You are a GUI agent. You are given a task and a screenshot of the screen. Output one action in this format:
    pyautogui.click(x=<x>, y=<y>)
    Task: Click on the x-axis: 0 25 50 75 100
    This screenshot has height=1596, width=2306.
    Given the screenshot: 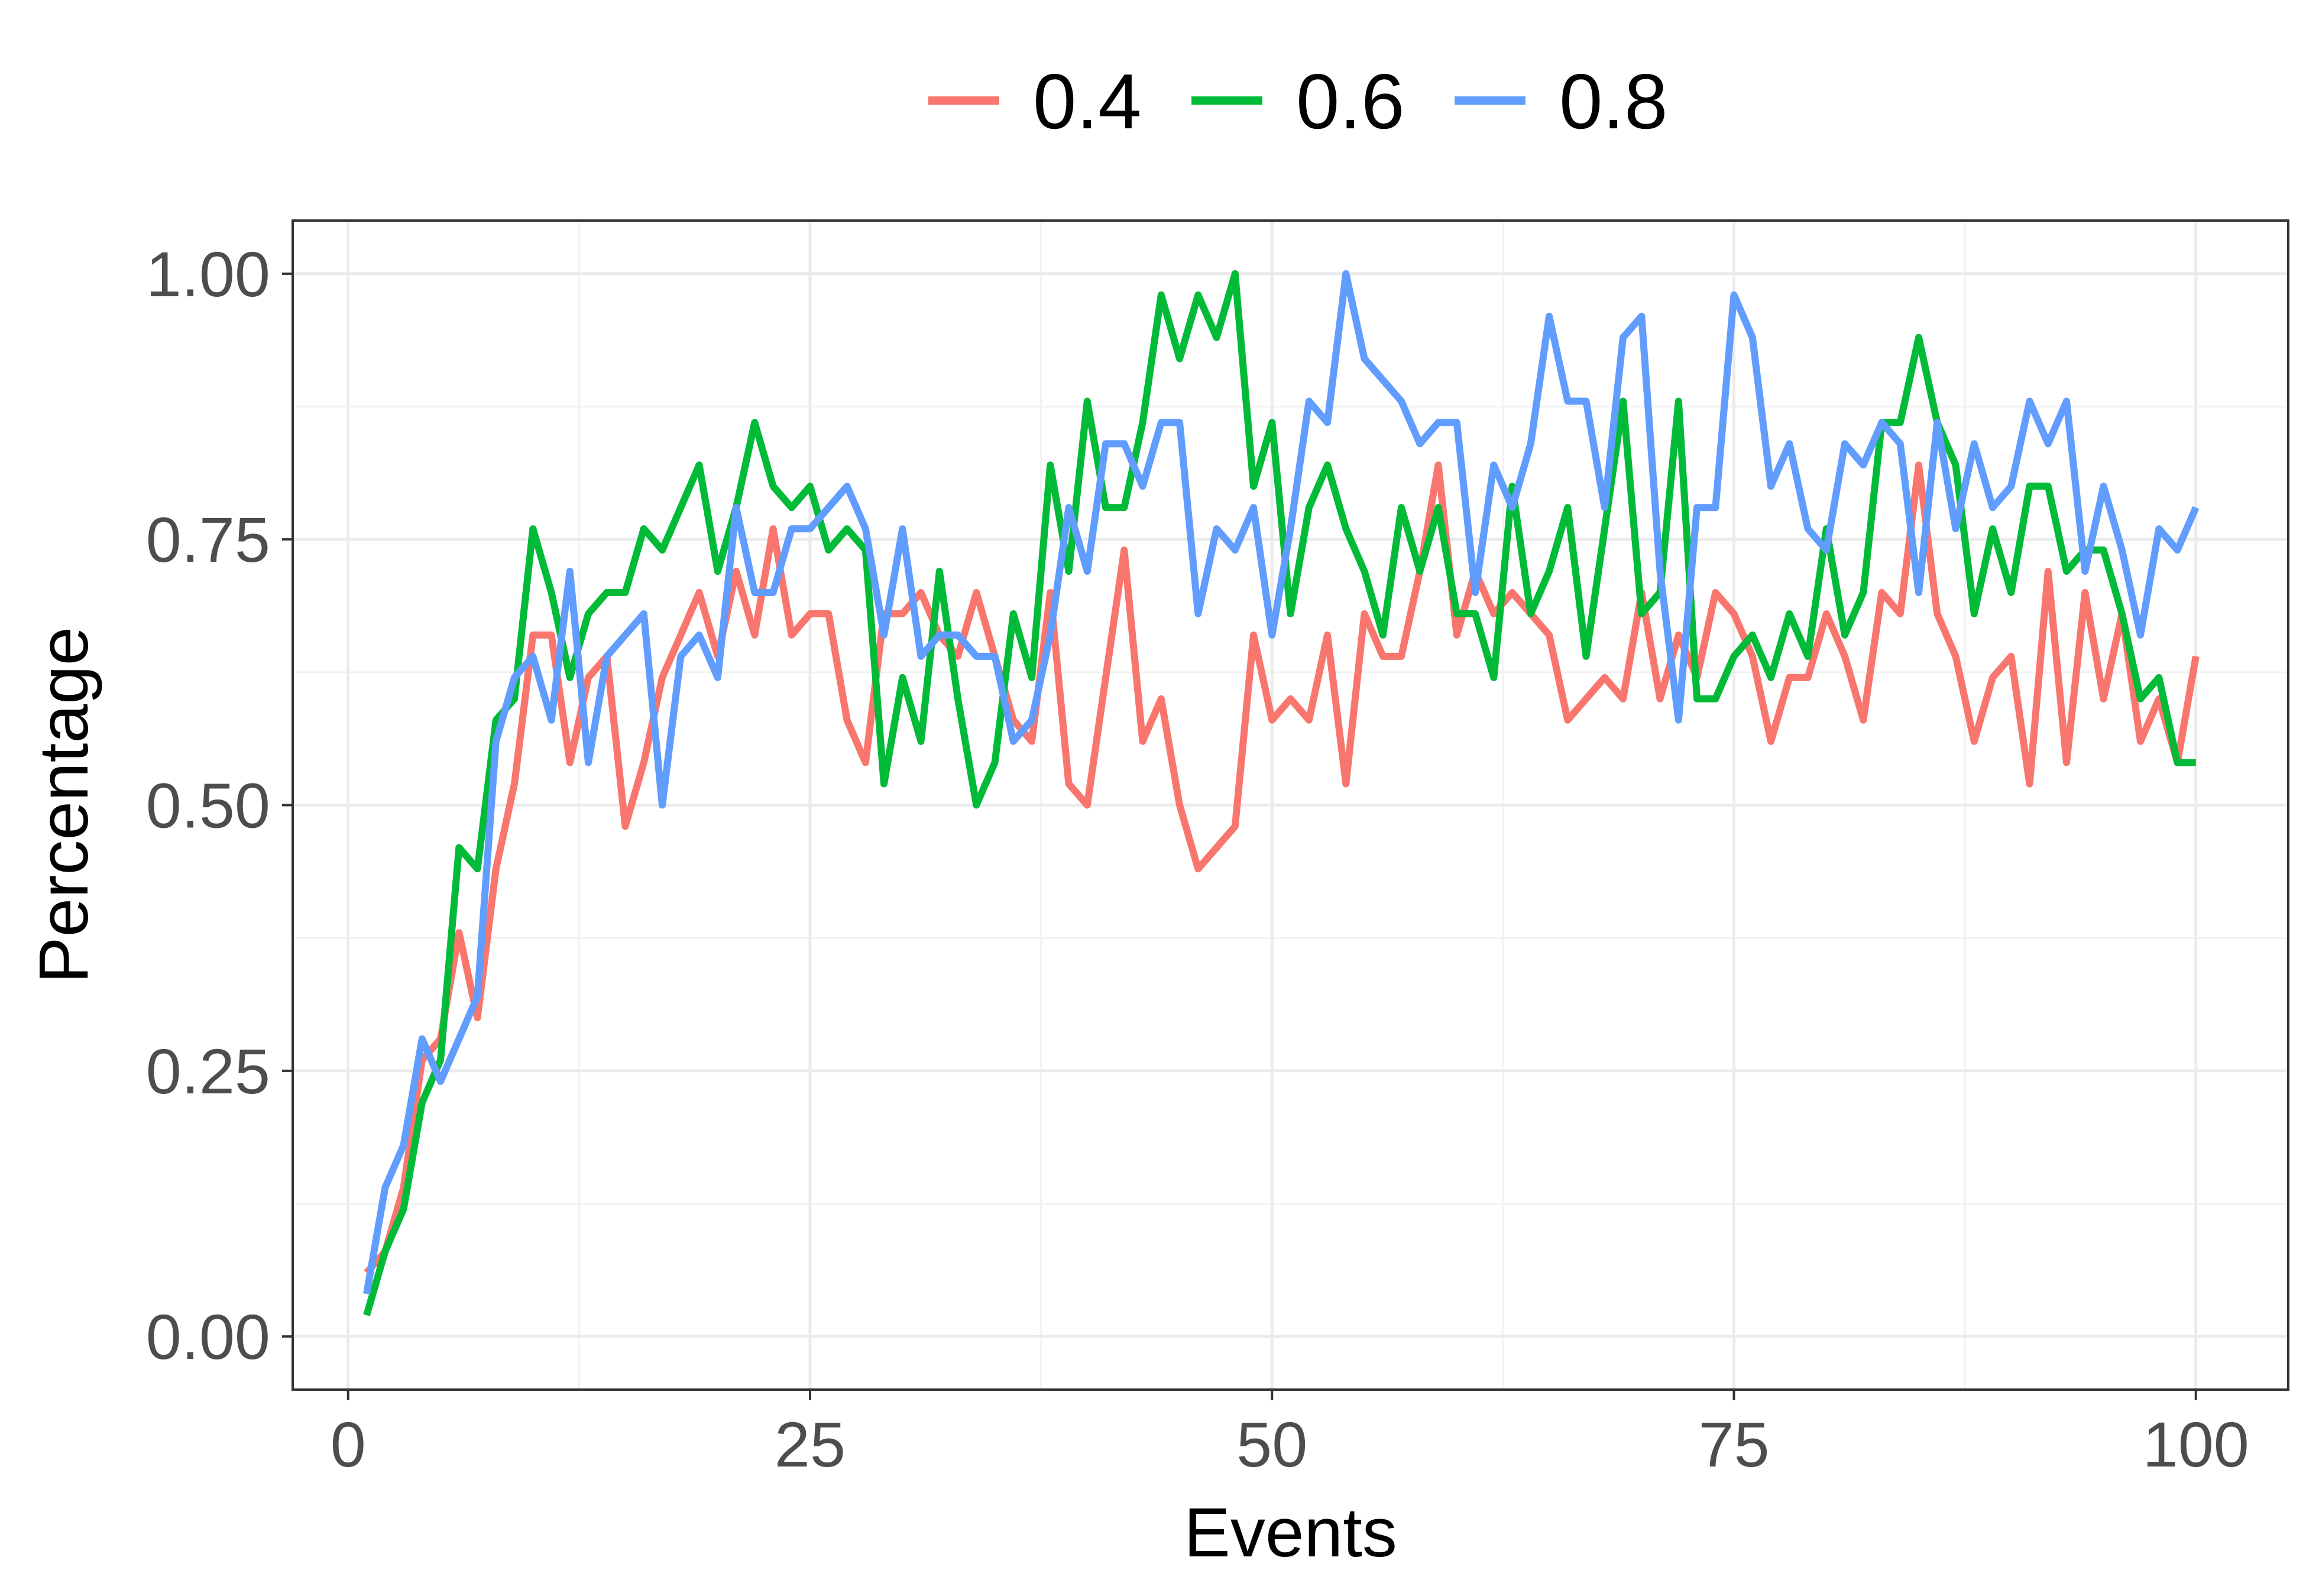 What is the action you would take?
    pyautogui.click(x=1290, y=1435)
    